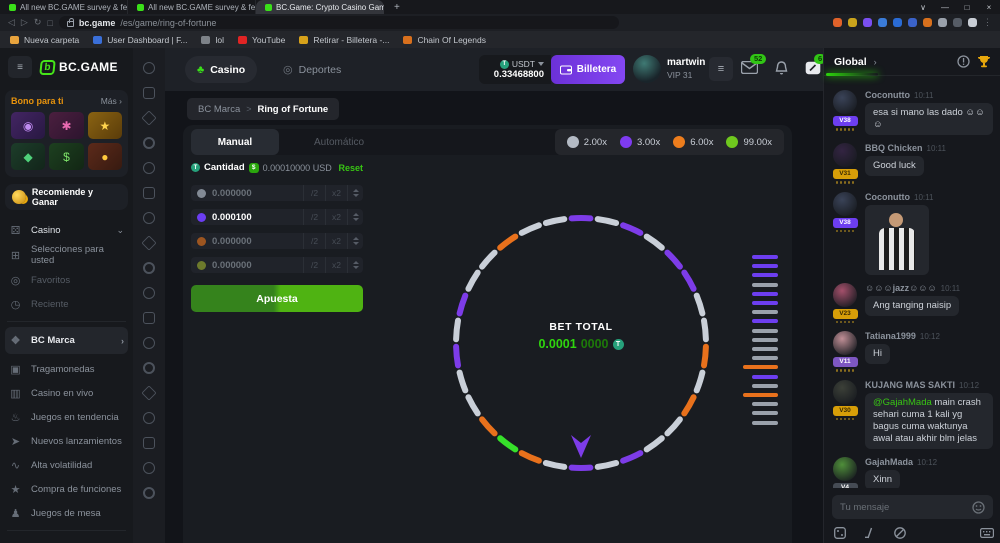  What do you see at coordinates (913, 287) in the screenshot?
I see `message-username: ☺☺☺jazz☺☺☺ 10:11` at bounding box center [913, 287].